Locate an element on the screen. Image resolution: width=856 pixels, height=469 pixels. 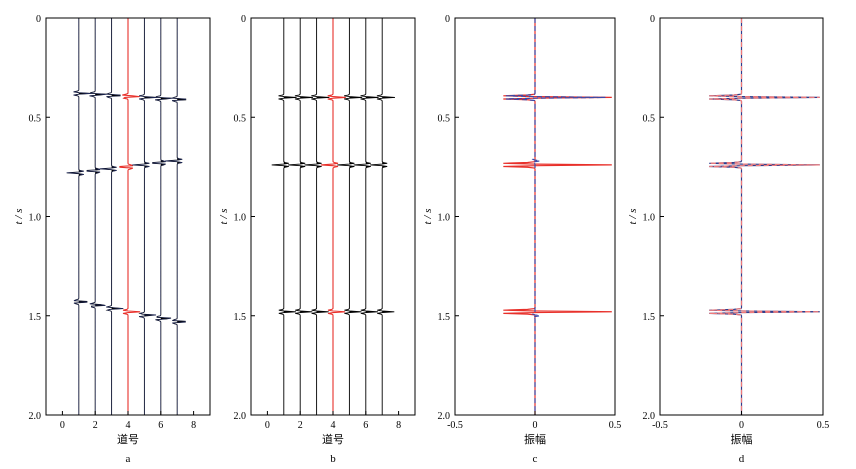
panel-label: c is located at coordinates (535, 459).